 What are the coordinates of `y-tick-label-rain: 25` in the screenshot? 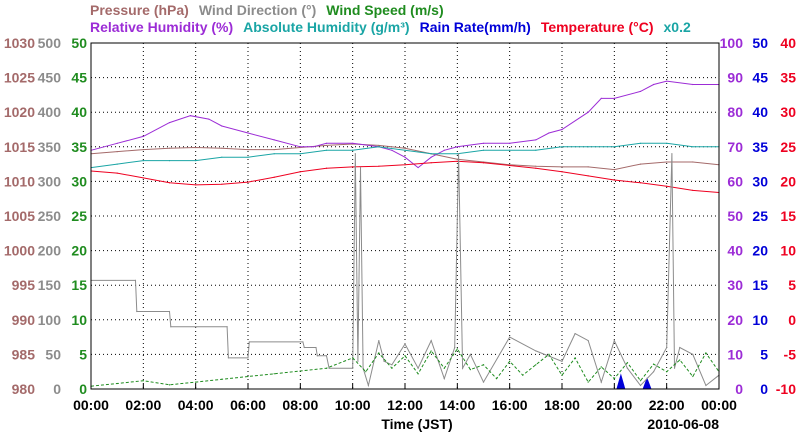 It's located at (760, 216).